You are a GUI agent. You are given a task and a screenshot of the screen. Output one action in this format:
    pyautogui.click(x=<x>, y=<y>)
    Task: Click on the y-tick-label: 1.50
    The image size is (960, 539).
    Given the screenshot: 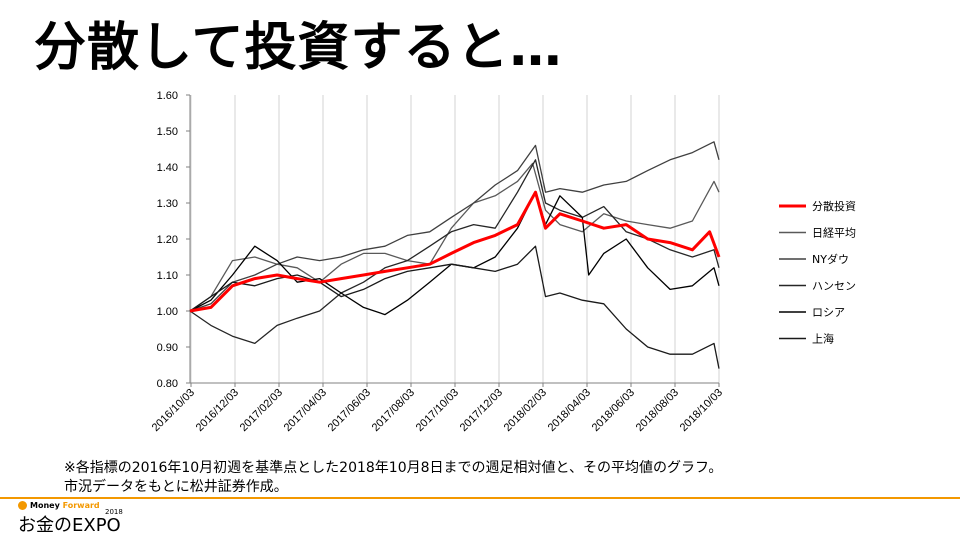 What is the action you would take?
    pyautogui.click(x=167, y=132)
    